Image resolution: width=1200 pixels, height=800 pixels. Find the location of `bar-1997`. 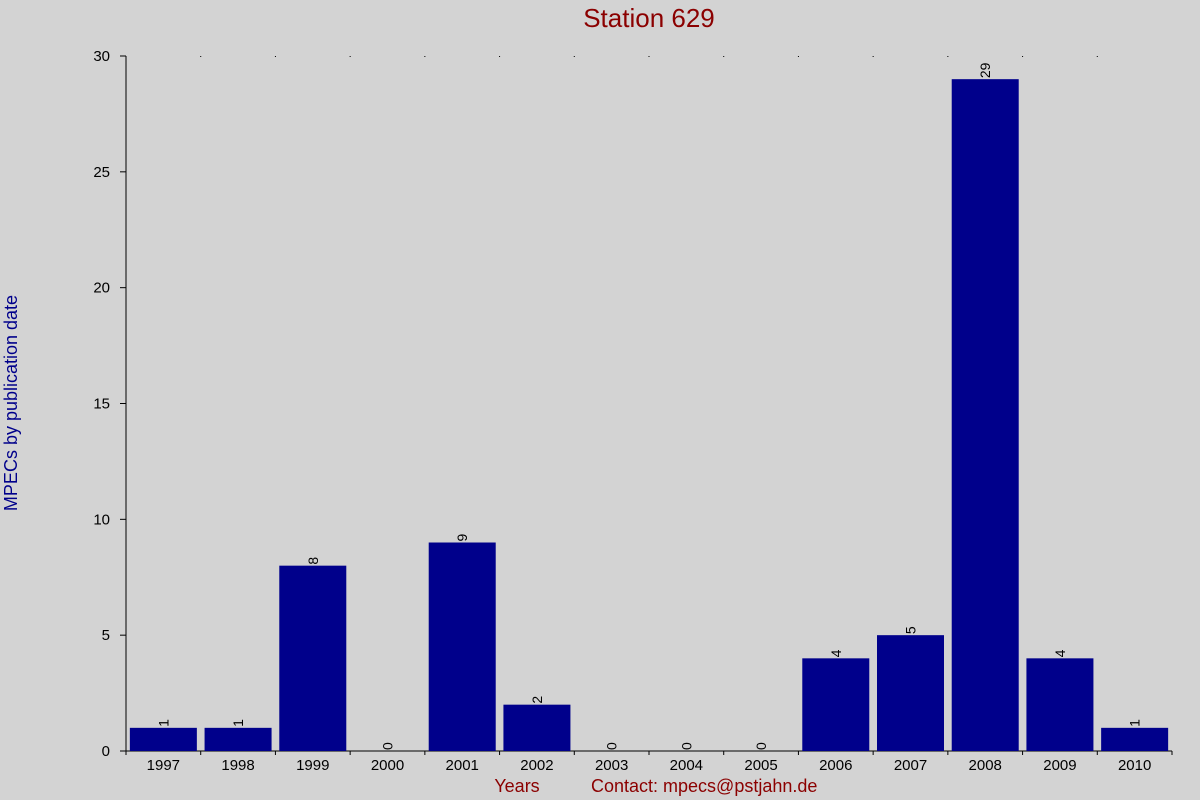

bar-1997 is located at coordinates (163, 739).